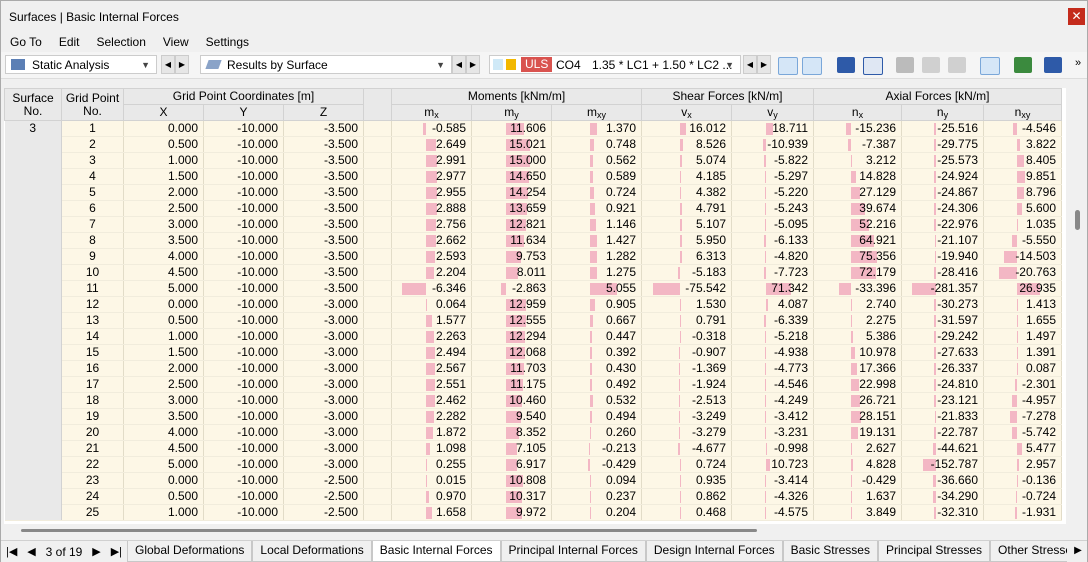 The width and height of the screenshot is (1088, 562). What do you see at coordinates (69, 42) in the screenshot?
I see `menu-item: Edit` at bounding box center [69, 42].